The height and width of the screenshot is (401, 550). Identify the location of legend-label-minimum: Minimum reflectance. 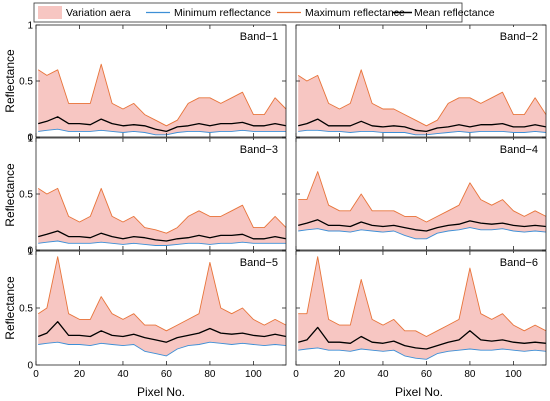
(222, 13).